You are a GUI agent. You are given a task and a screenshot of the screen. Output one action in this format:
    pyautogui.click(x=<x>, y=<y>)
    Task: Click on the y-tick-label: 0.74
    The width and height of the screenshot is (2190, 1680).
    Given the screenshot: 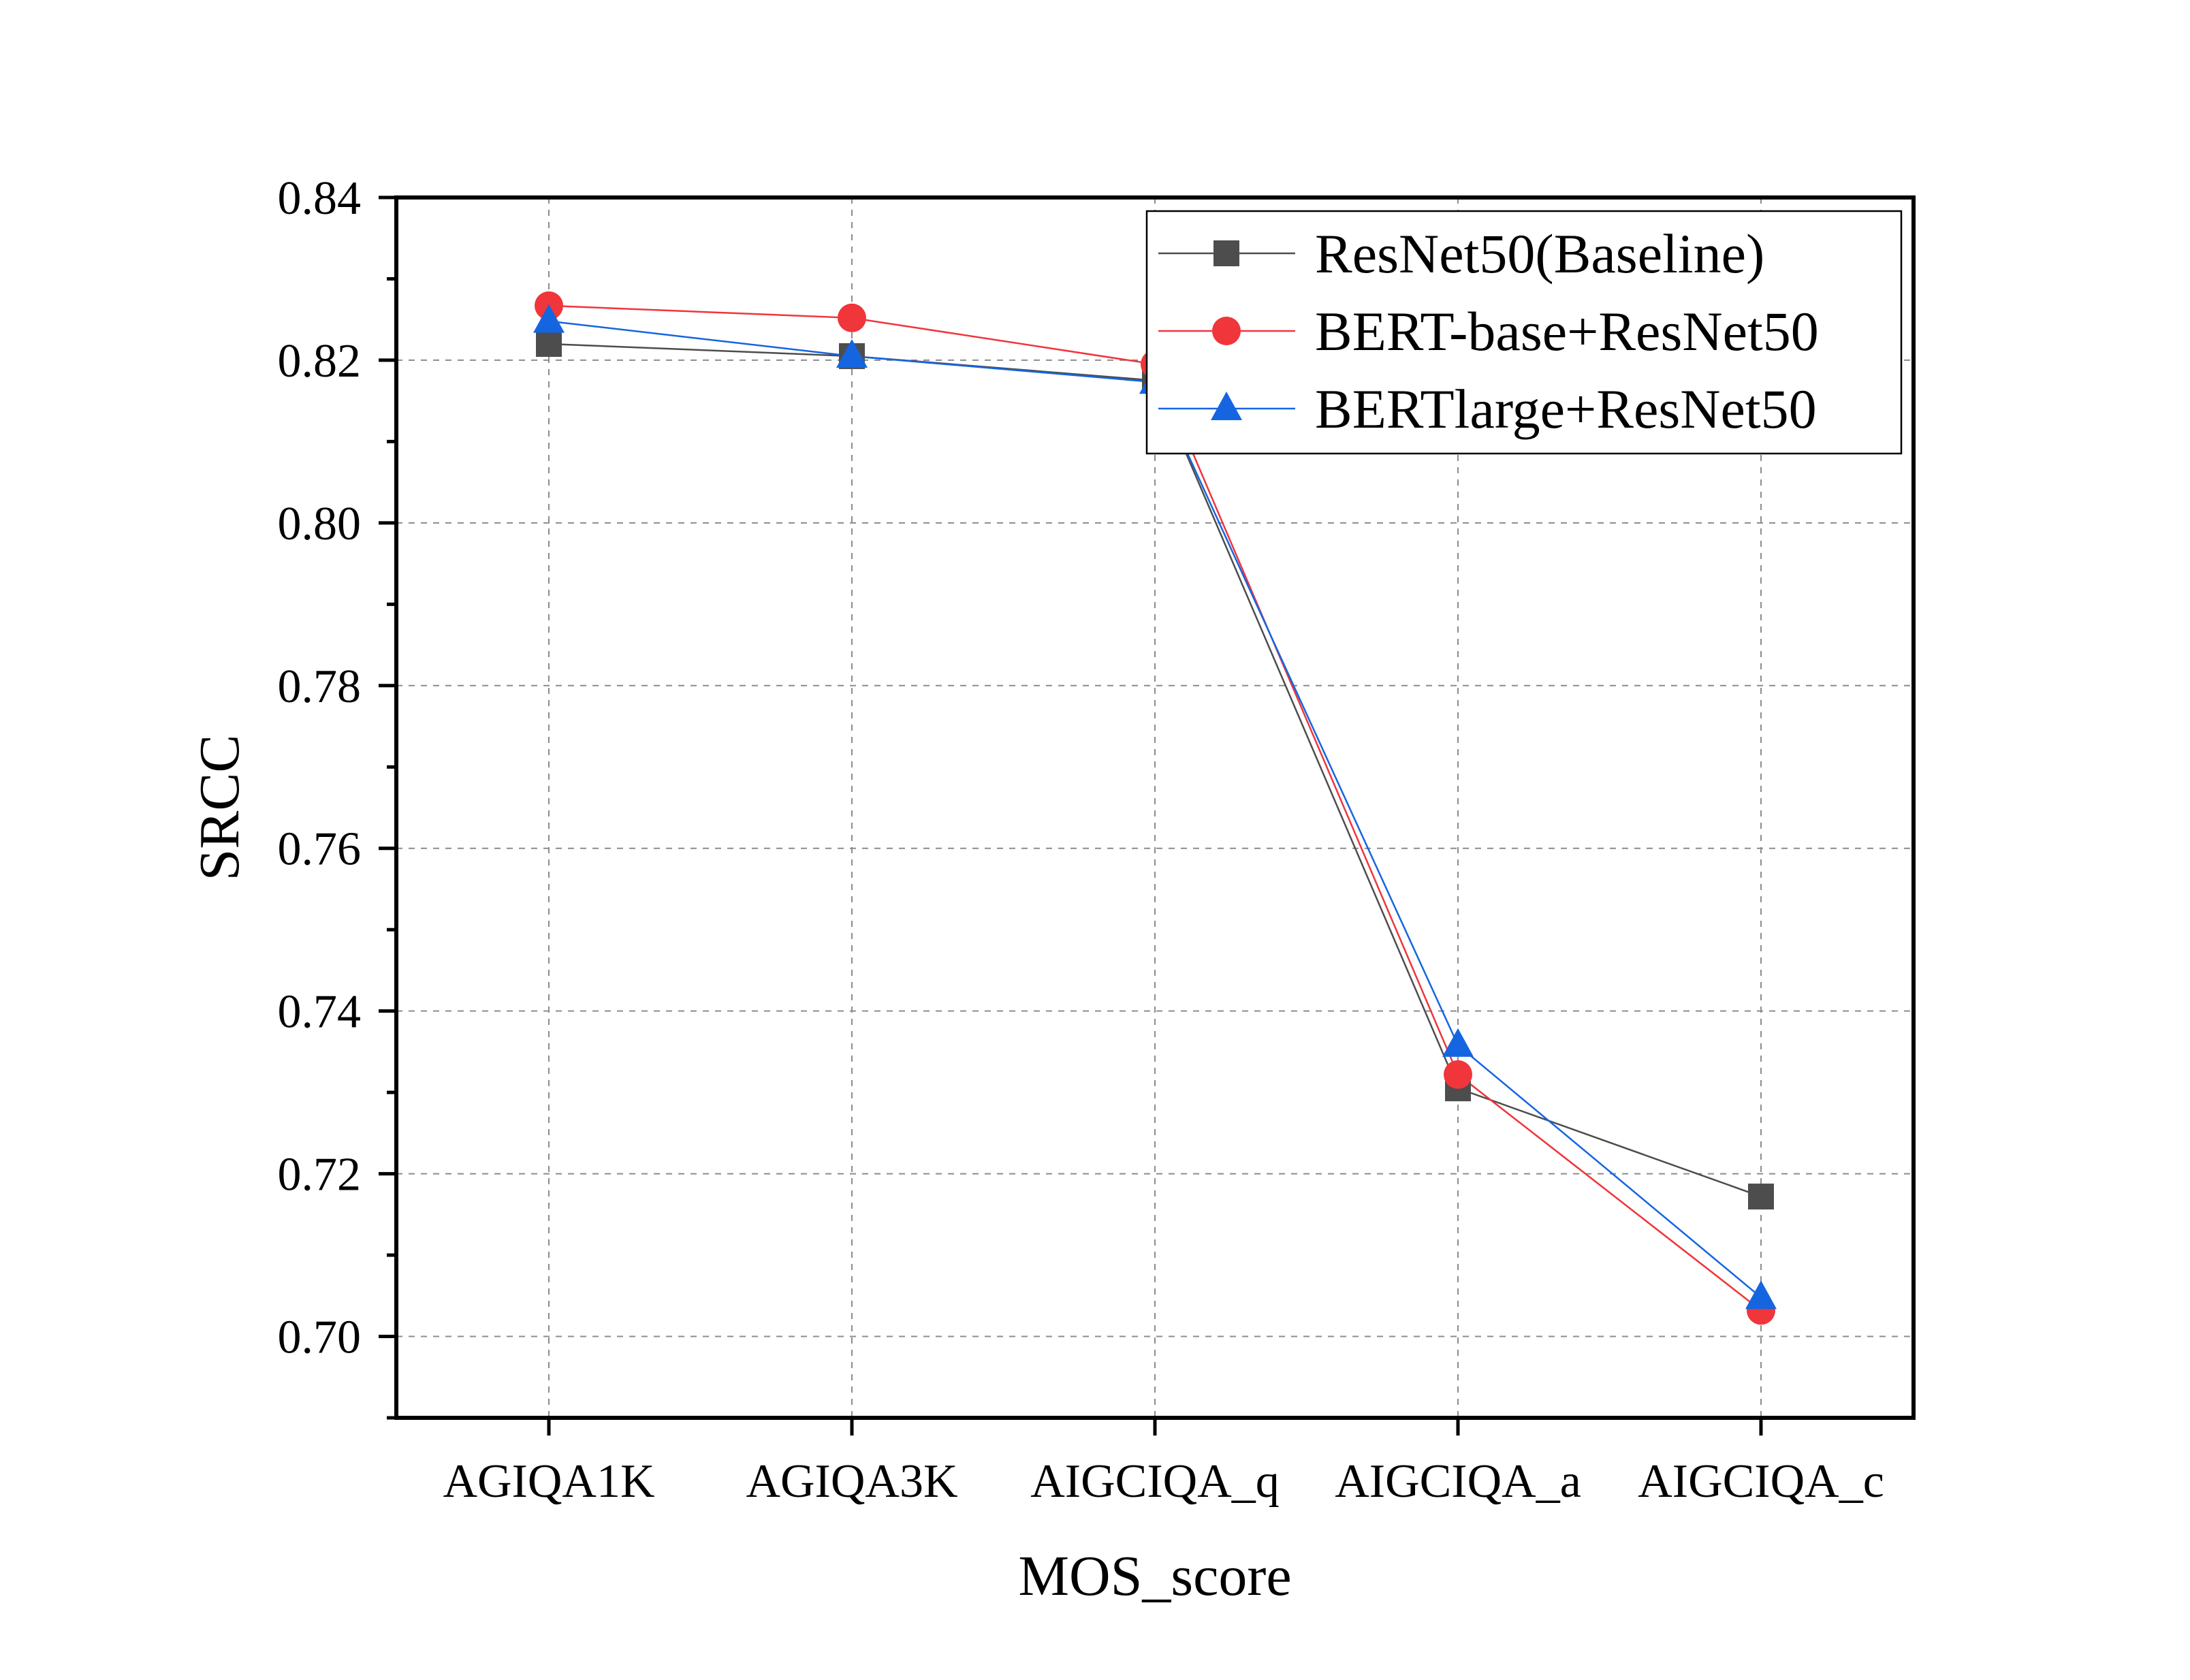 What is the action you would take?
    pyautogui.click(x=320, y=1012)
    